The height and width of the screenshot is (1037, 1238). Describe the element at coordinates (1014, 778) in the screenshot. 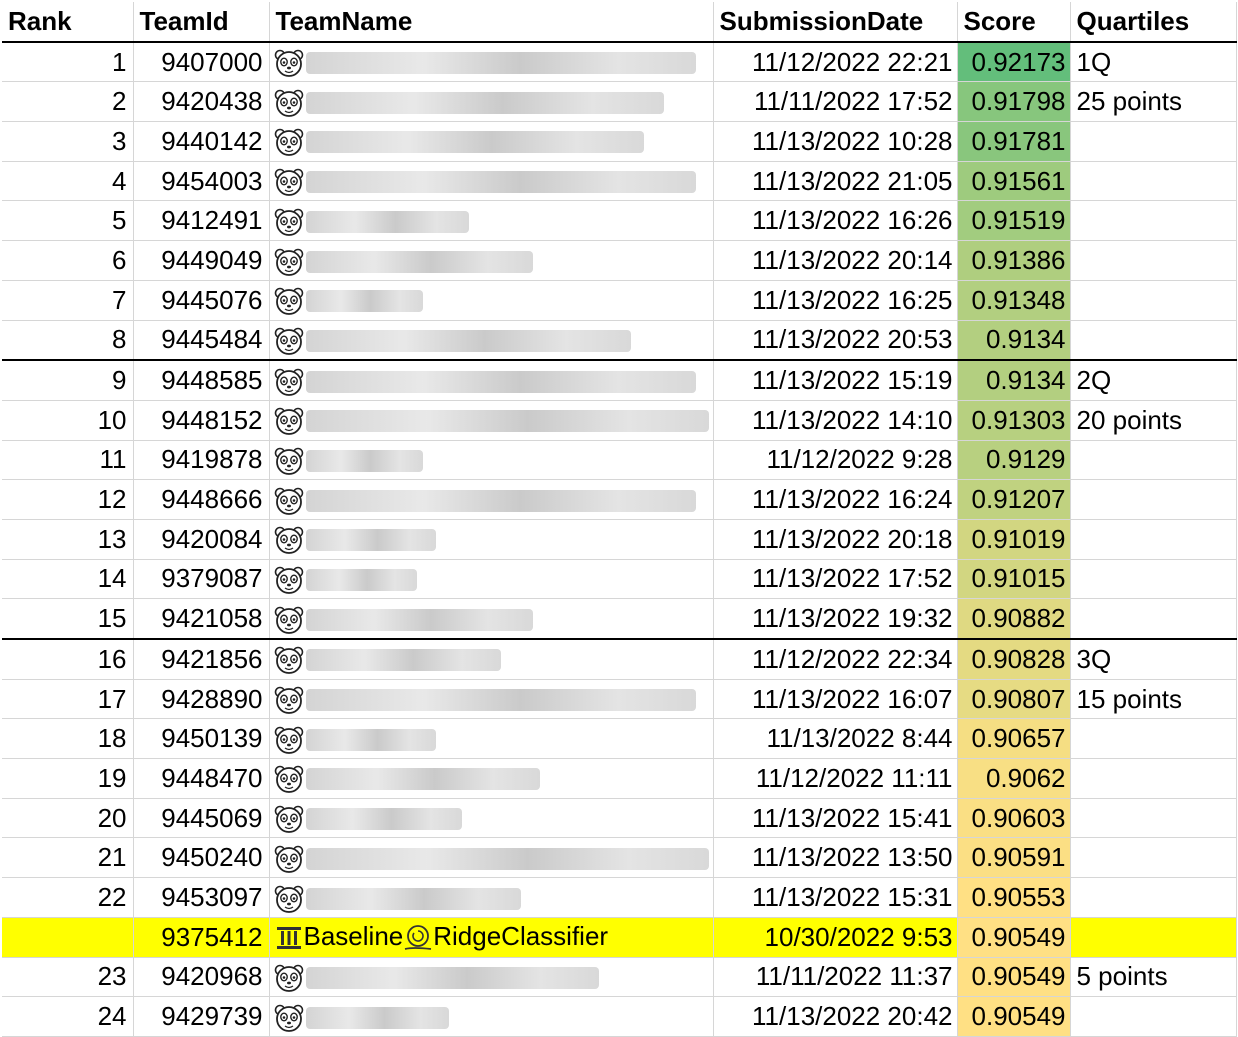

I see `cell-score: 0.9062` at that location.